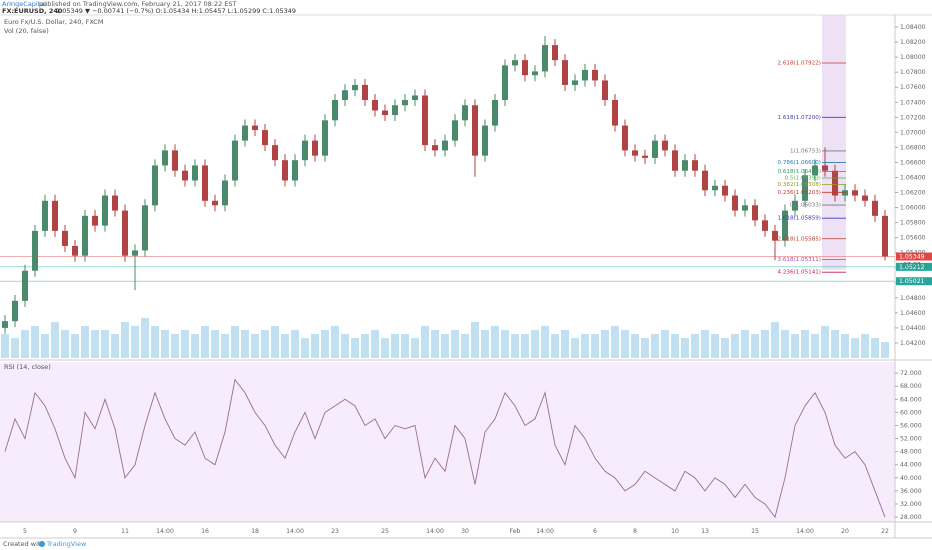 Image resolution: width=932 pixels, height=550 pixels. Describe the element at coordinates (675, 531) in the screenshot. I see `x-tick-label: 10` at that location.